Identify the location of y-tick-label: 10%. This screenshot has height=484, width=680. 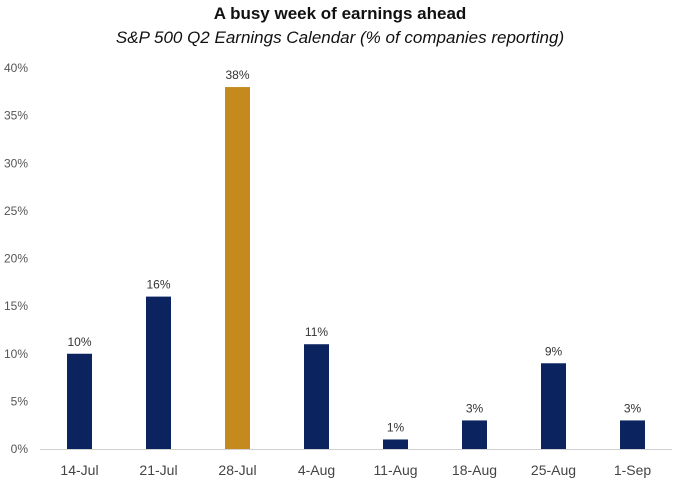
(16, 354).